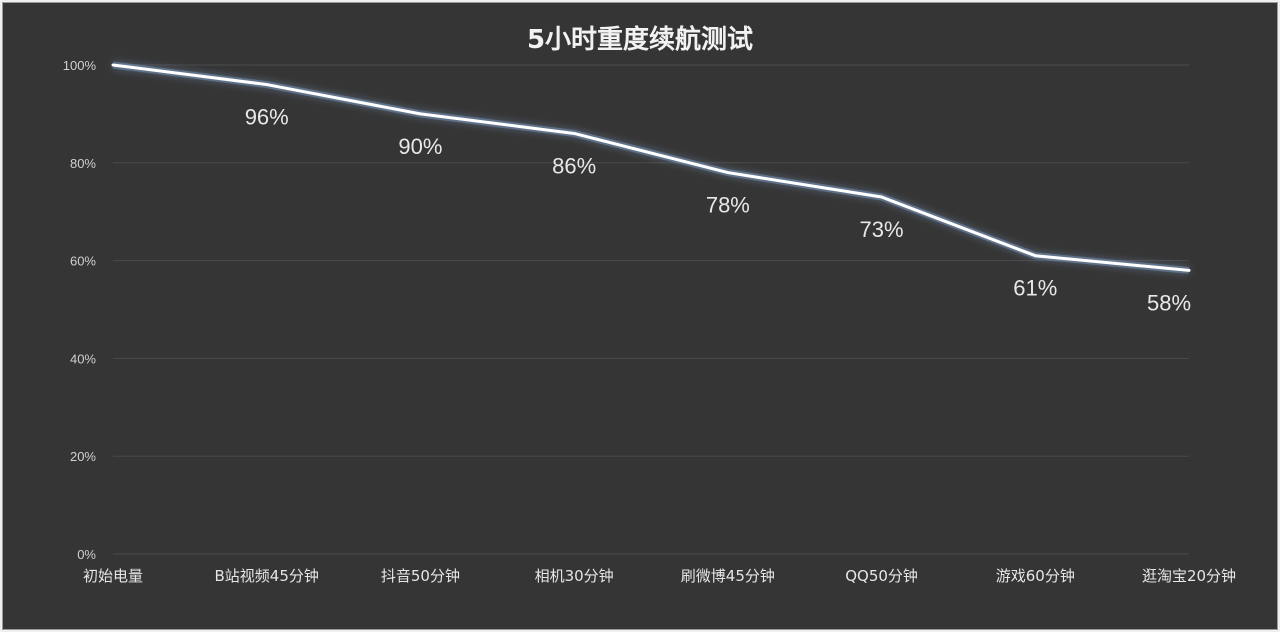  What do you see at coordinates (574, 576) in the screenshot?
I see `x-tick-label: 相机30分钟` at bounding box center [574, 576].